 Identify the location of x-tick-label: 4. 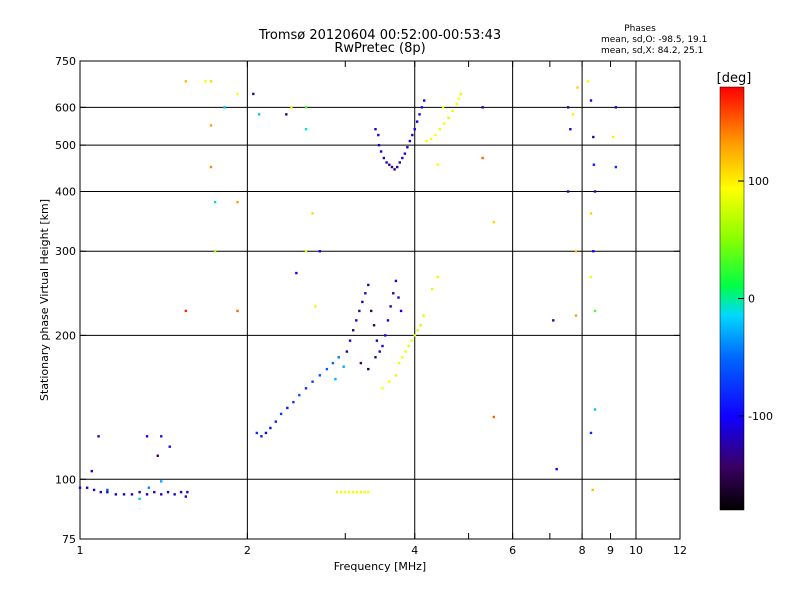
(414, 550).